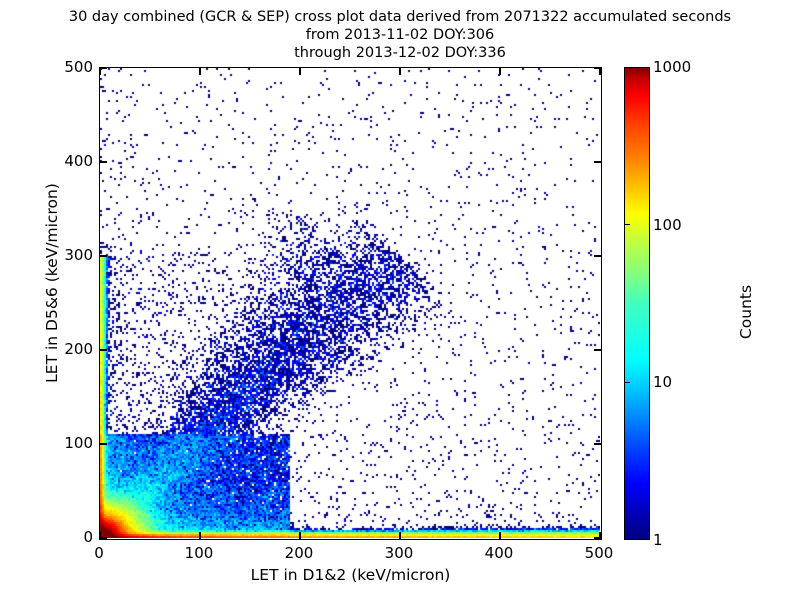  What do you see at coordinates (199, 553) in the screenshot?
I see `x-tick-label-100: 100` at bounding box center [199, 553].